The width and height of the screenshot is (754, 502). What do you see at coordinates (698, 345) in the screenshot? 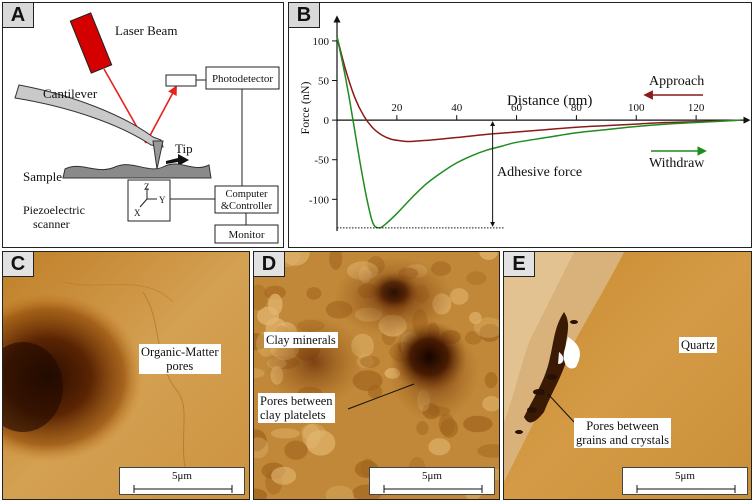
I see `quartz-label: Quartz` at bounding box center [698, 345].